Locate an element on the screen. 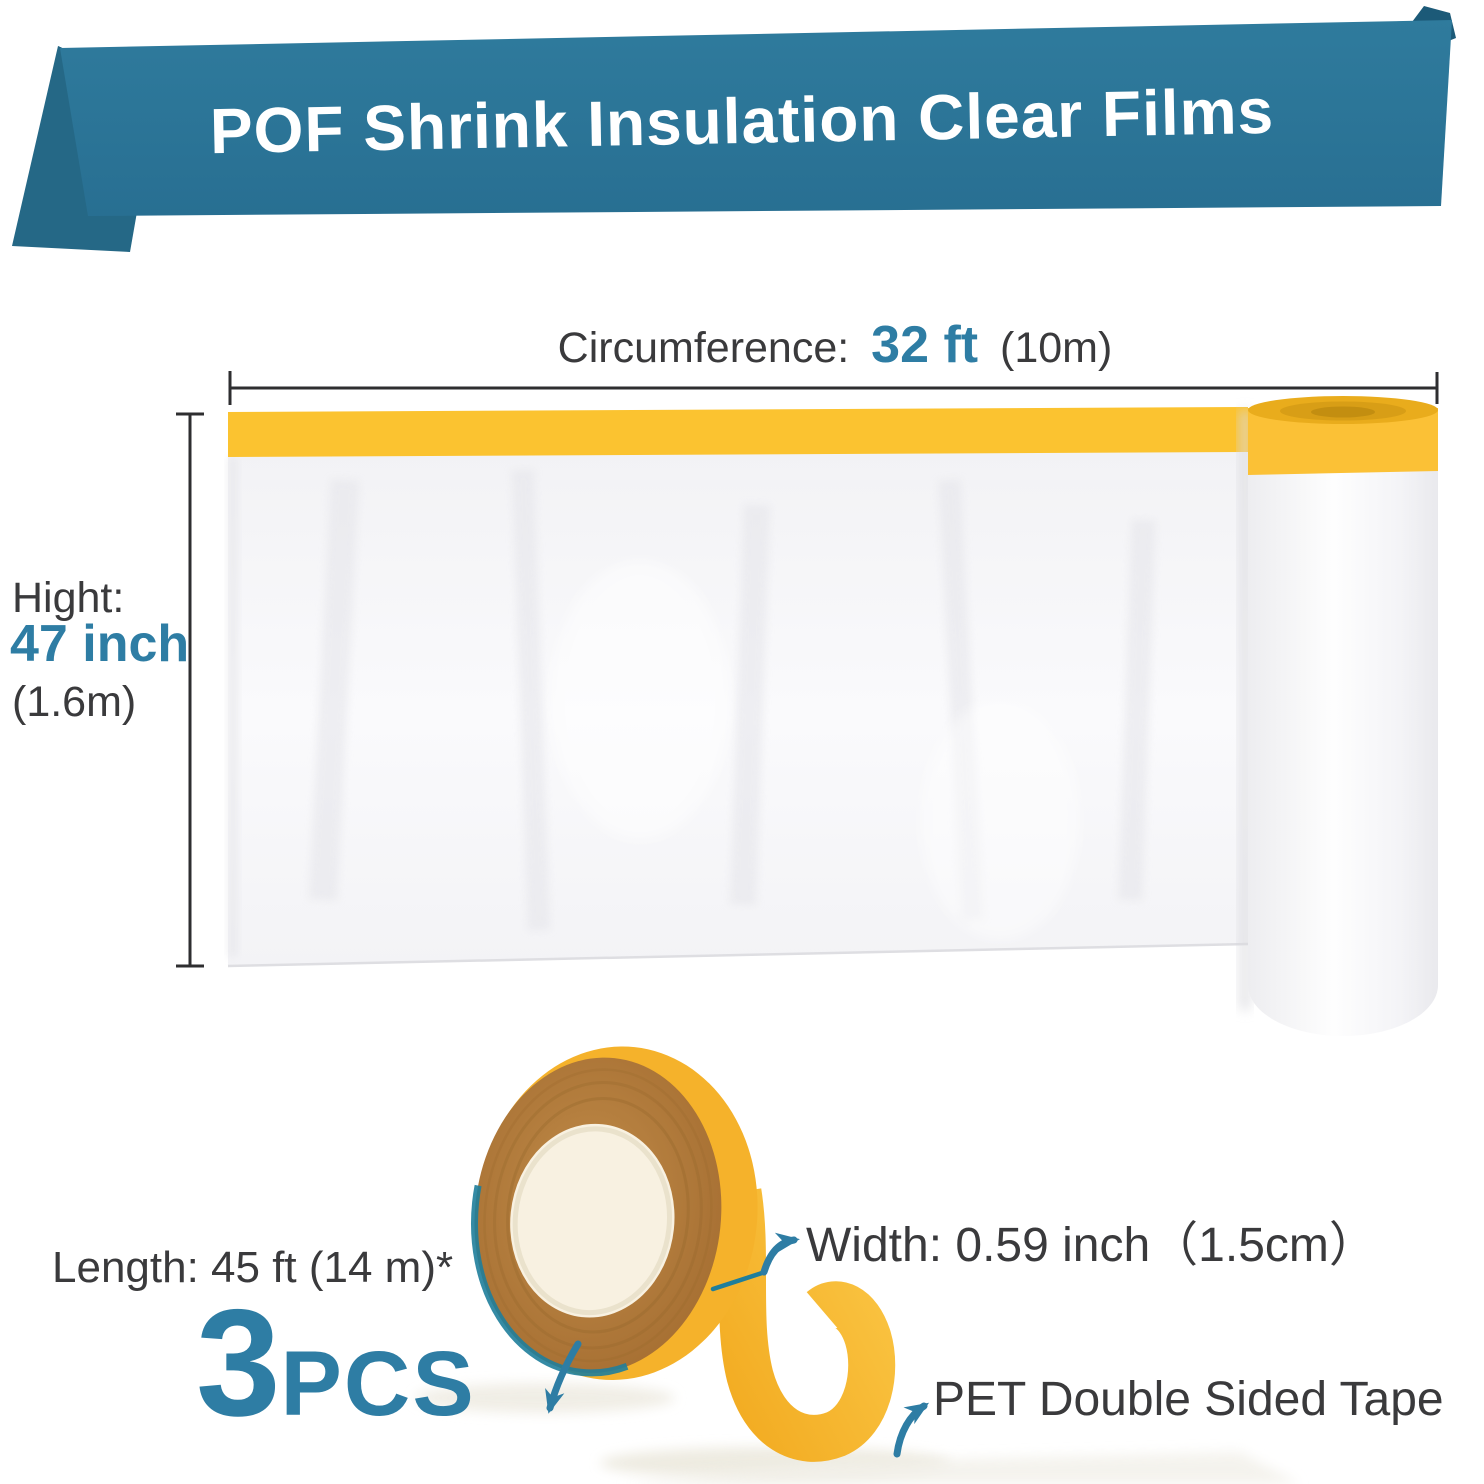  circumference-value: 32 ft is located at coordinates (925, 345).